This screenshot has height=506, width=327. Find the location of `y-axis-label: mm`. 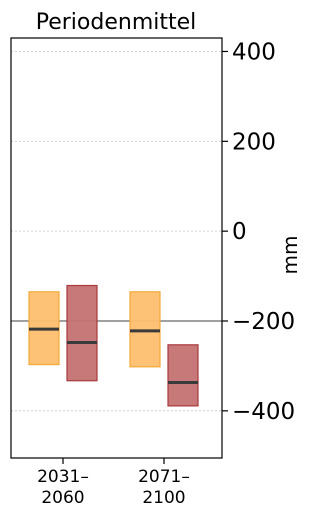

y-axis-label: mm is located at coordinates (290, 255).